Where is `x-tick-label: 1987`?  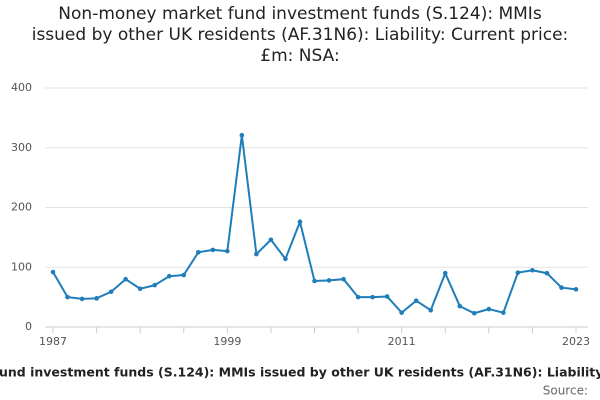 x-tick-label: 1987 is located at coordinates (53, 341).